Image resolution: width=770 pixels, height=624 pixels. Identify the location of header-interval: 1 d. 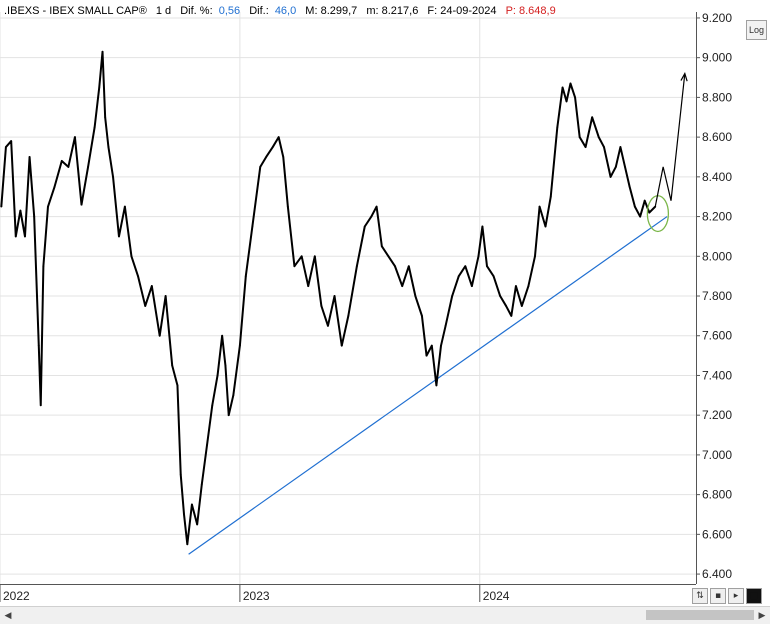
(163, 11).